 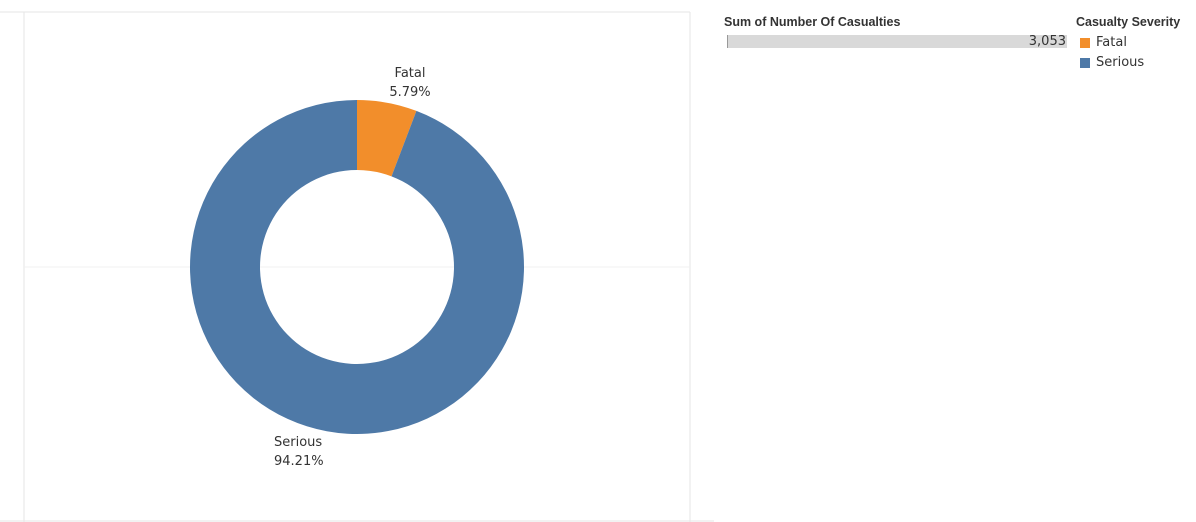 What do you see at coordinates (1085, 42) in the screenshot?
I see `legend-swatch-fatal` at bounding box center [1085, 42].